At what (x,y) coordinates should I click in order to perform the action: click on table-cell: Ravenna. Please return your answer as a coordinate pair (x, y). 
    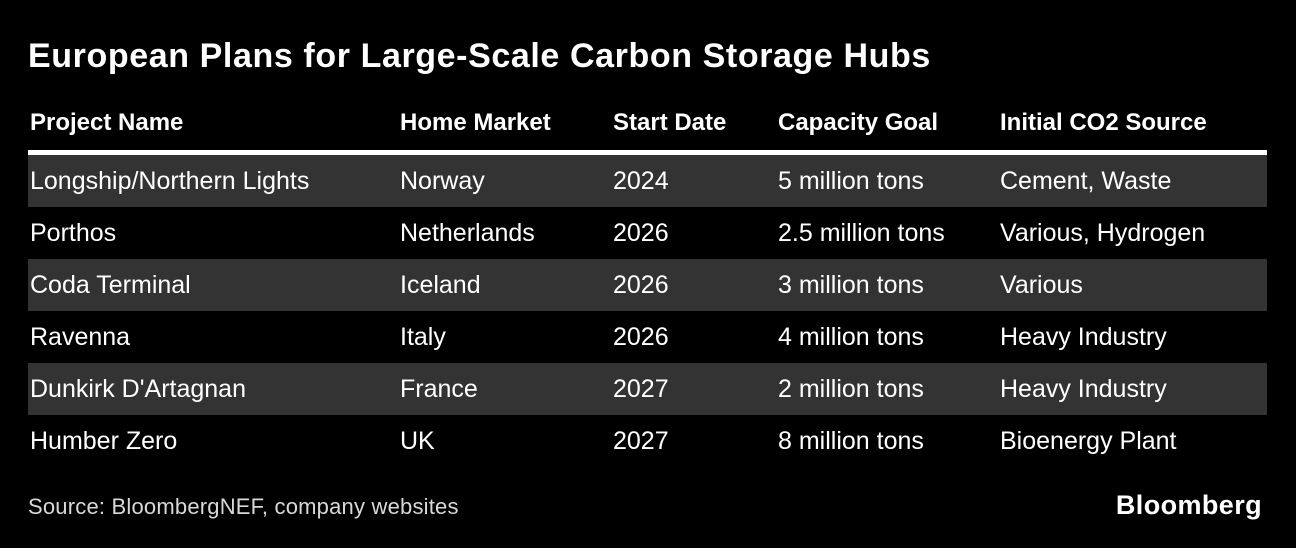
    Looking at the image, I should click on (80, 336).